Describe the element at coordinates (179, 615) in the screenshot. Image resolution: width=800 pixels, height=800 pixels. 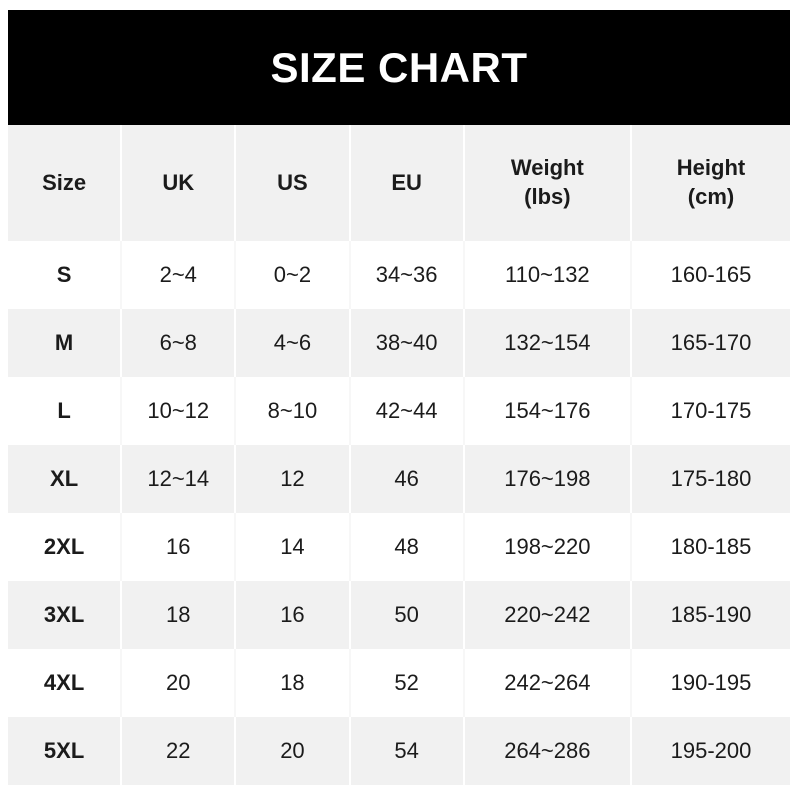
I see `cell-uk: 18` at that location.